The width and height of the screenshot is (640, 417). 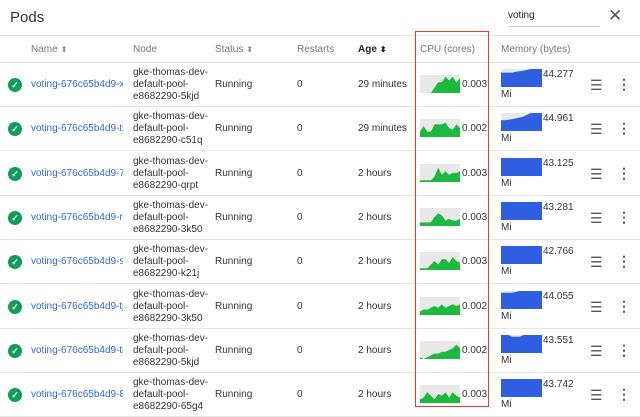 I want to click on pod-name-link: voting-676c65b4d9-72, so click(x=77, y=173).